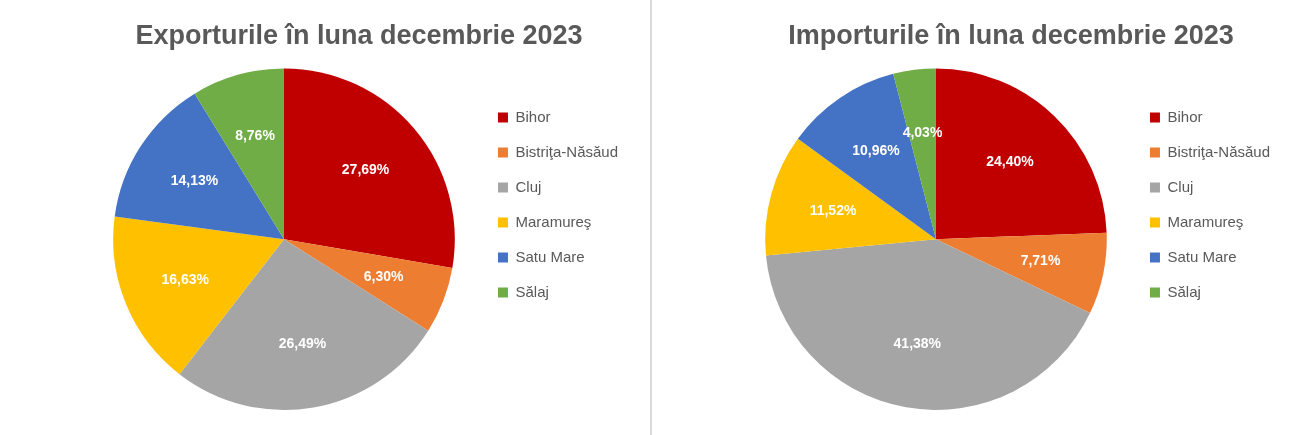  What do you see at coordinates (255, 135) in the screenshot?
I see `data-label: 8,76%` at bounding box center [255, 135].